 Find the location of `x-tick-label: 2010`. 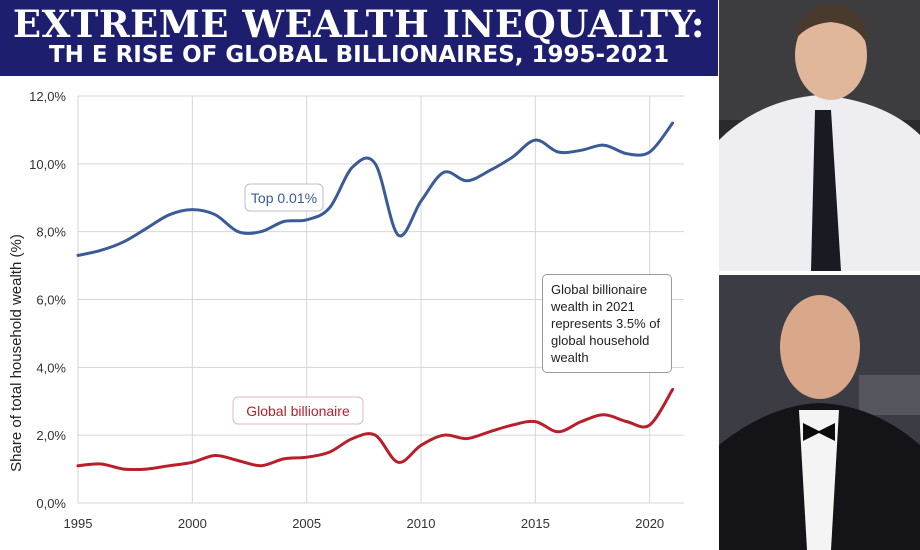

x-tick-label: 2010 is located at coordinates (421, 523).